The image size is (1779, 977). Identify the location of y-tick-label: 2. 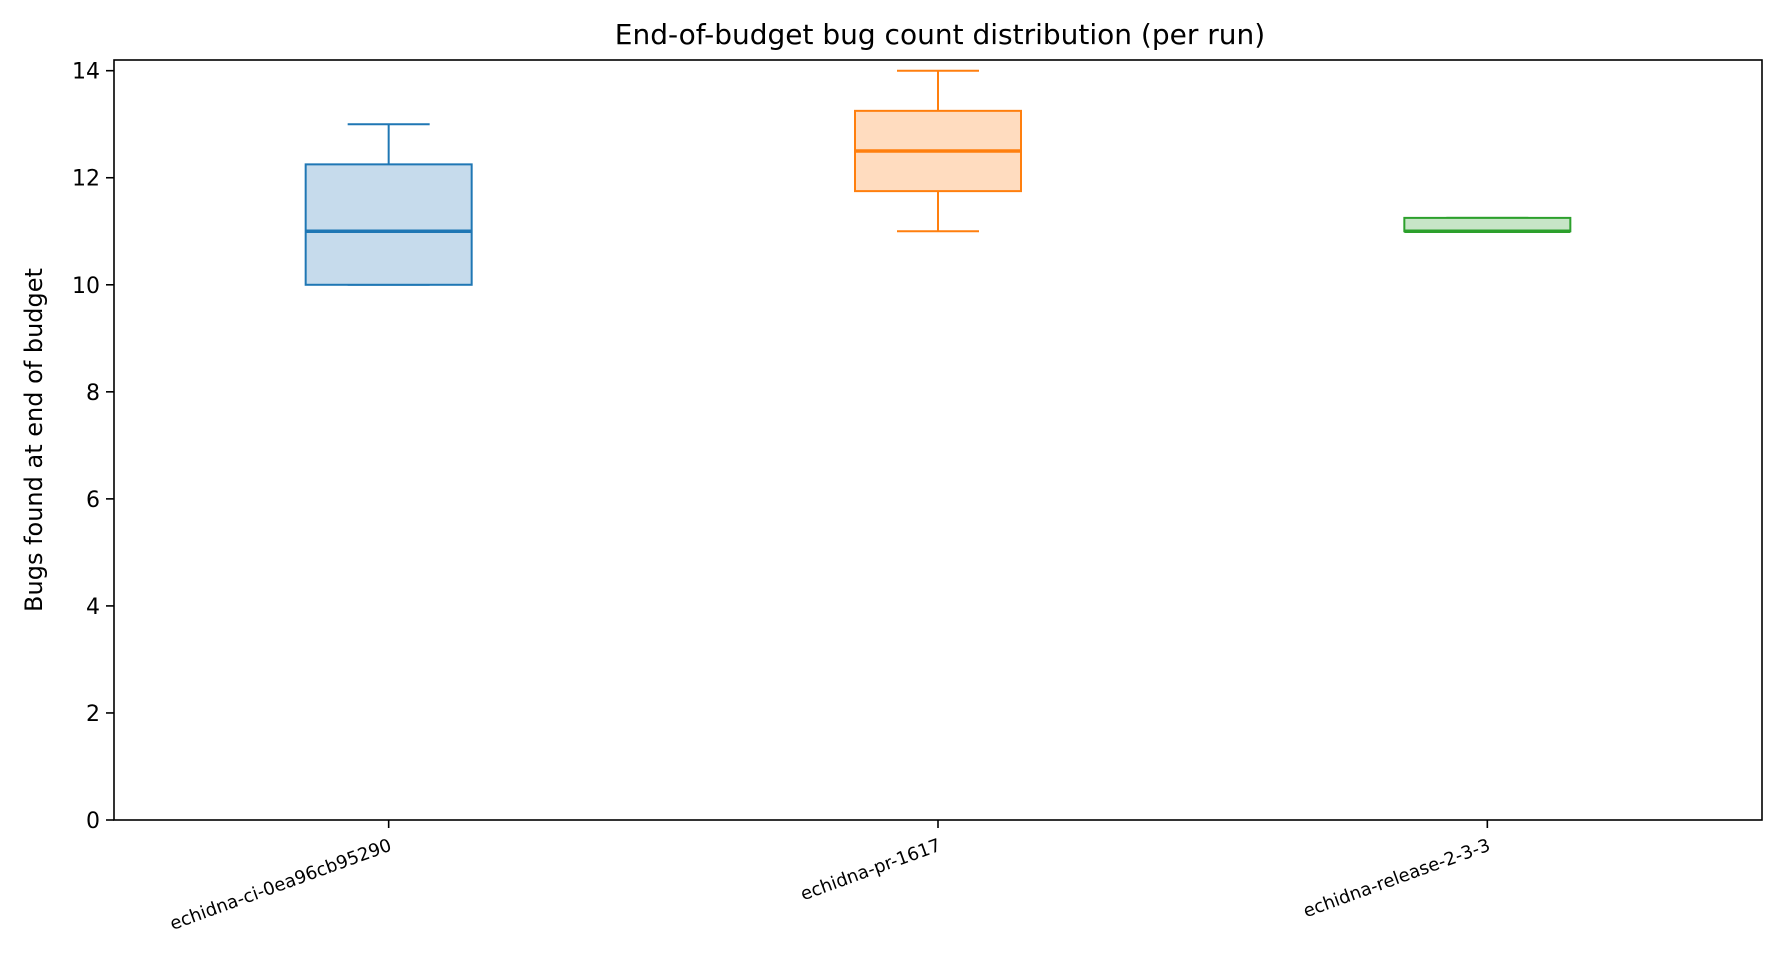
(93, 714).